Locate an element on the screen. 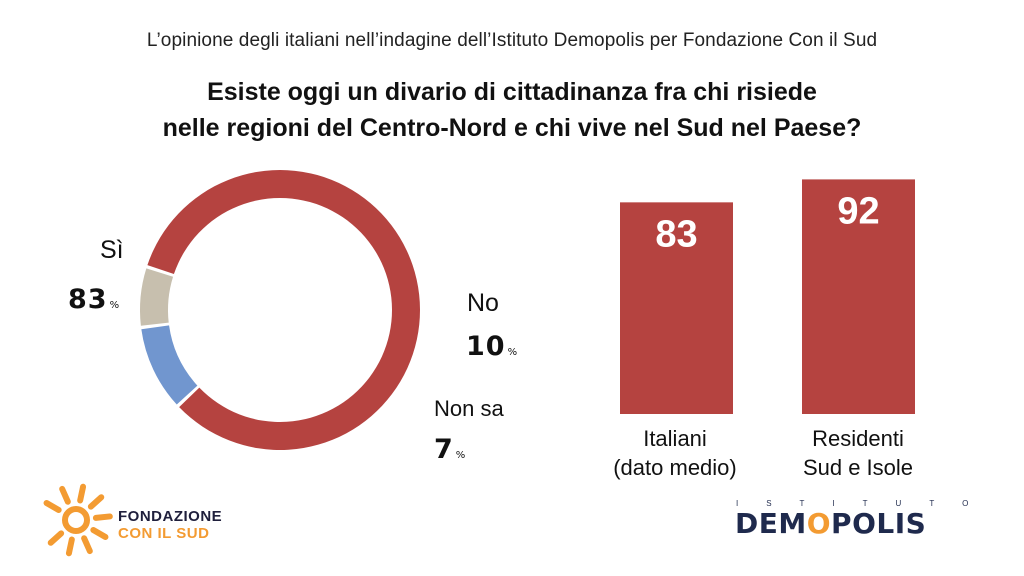 This screenshot has height=576, width=1024. fondazione-line2: CON IL SUD is located at coordinates (164, 533).